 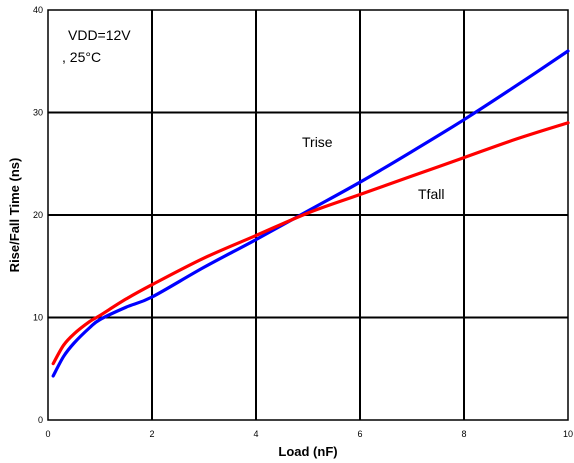 I want to click on y-tick-label: 20, so click(x=38, y=215).